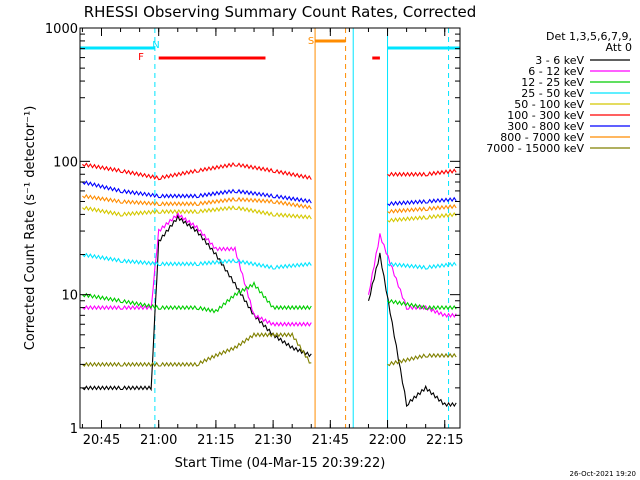 The height and width of the screenshot is (480, 640). What do you see at coordinates (619, 47) in the screenshot?
I see `legend-header: Att 0` at bounding box center [619, 47].